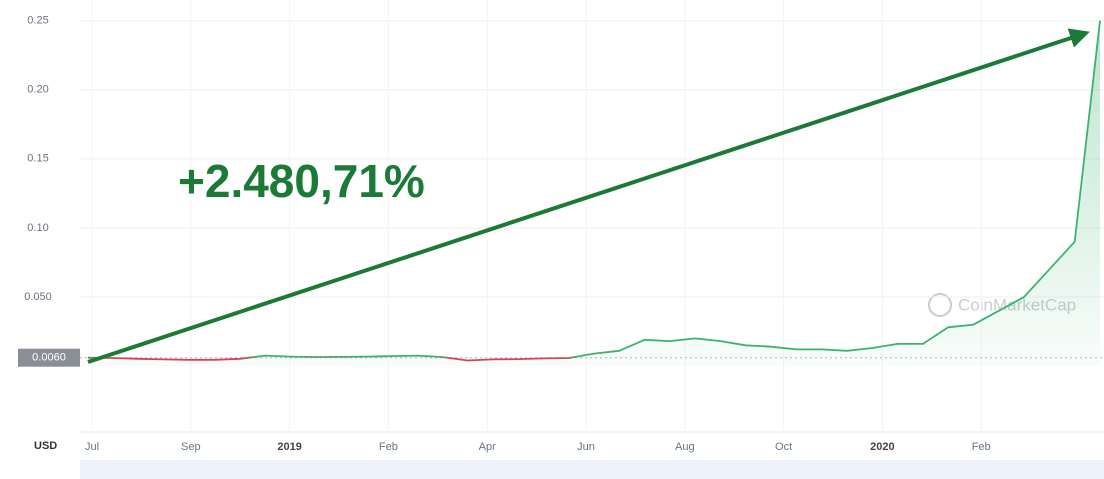 This screenshot has height=479, width=1104. I want to click on x-tick-label: Oct, so click(783, 447).